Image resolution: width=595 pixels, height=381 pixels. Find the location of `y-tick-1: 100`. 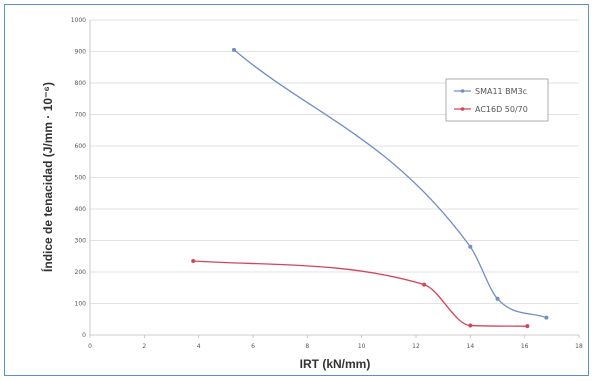

y-tick-1: 100 is located at coordinates (81, 304).